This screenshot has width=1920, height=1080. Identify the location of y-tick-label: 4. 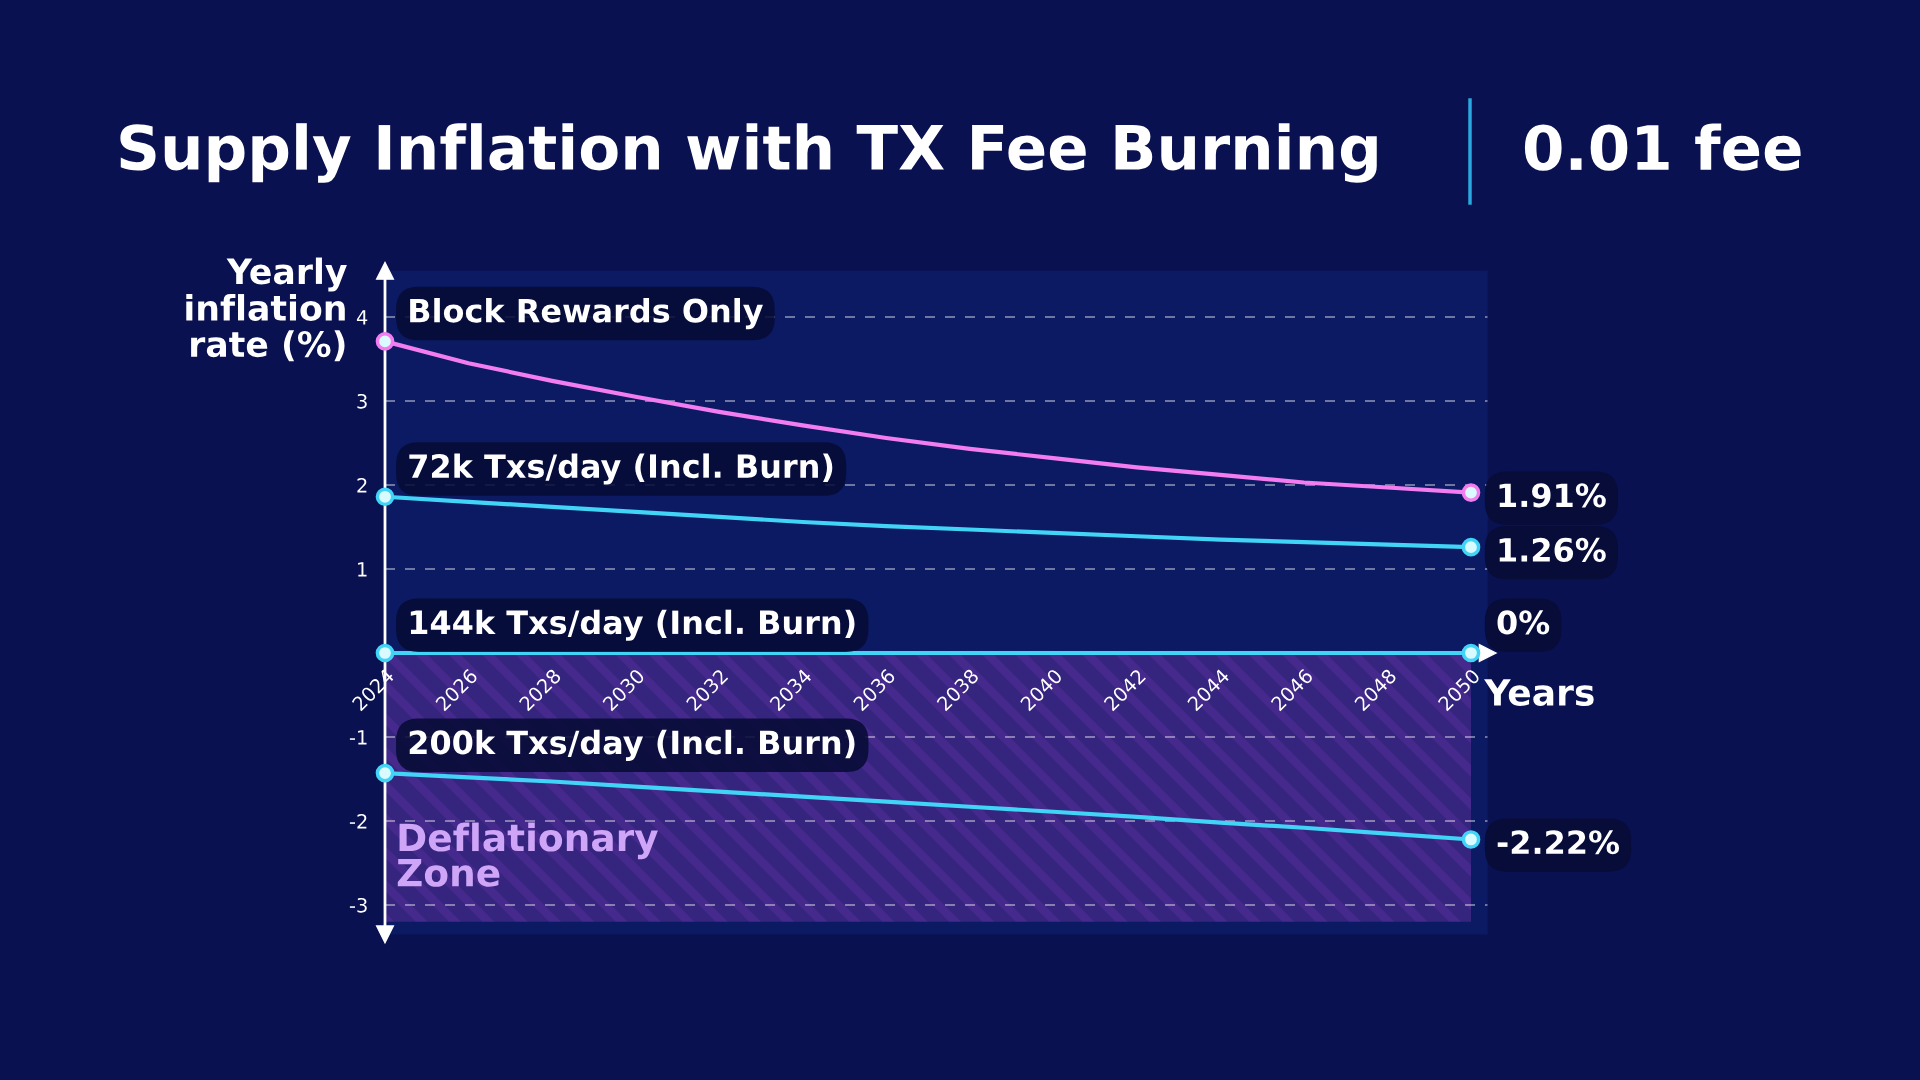
(362, 317).